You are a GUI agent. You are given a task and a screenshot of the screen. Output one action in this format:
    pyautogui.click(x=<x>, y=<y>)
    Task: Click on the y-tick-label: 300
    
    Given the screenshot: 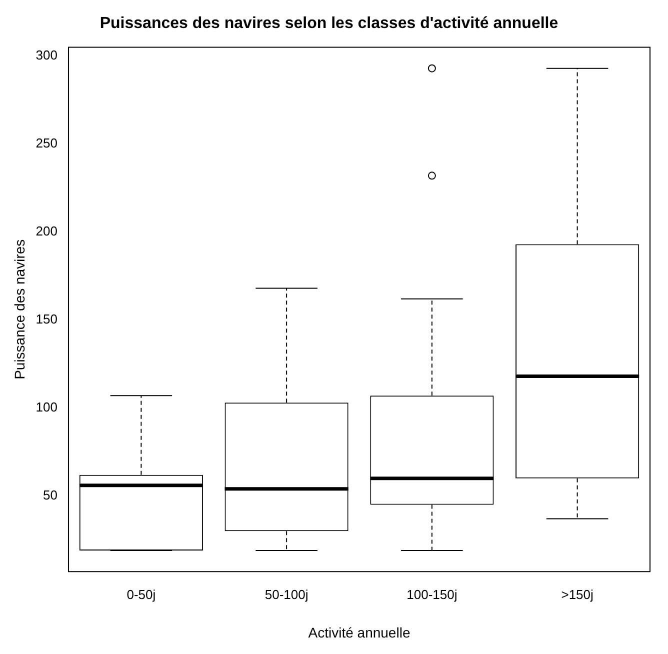 What is the action you would take?
    pyautogui.click(x=47, y=55)
    